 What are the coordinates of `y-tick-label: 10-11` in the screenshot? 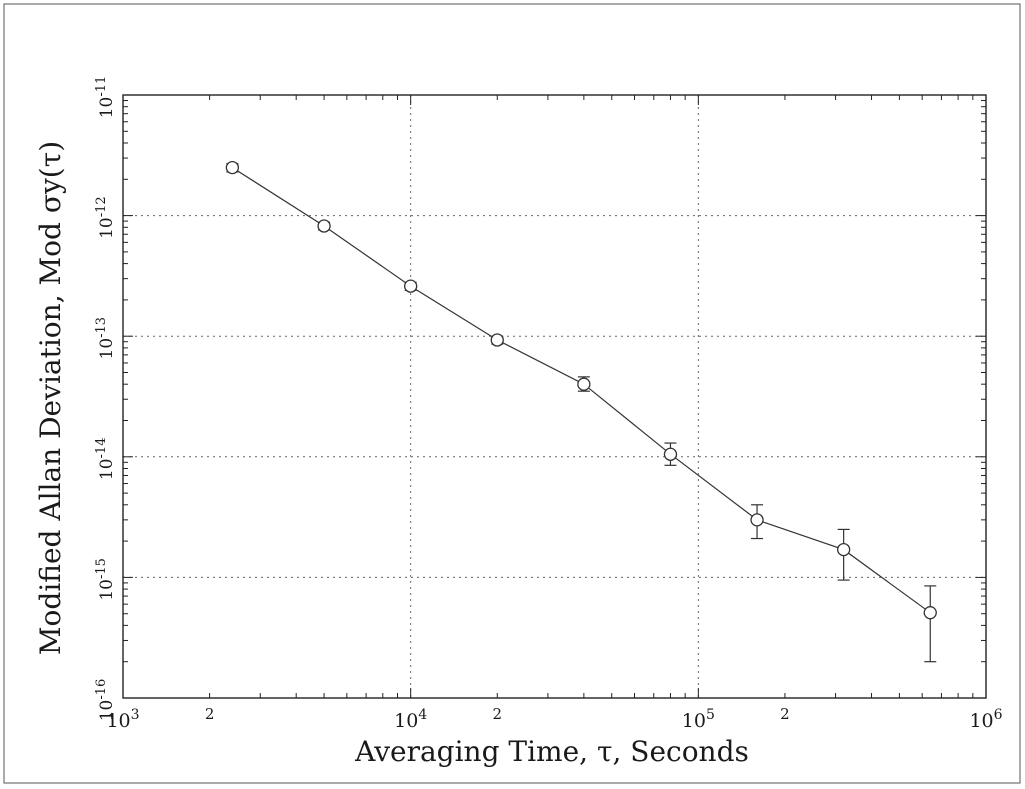 It's located at (105, 97).